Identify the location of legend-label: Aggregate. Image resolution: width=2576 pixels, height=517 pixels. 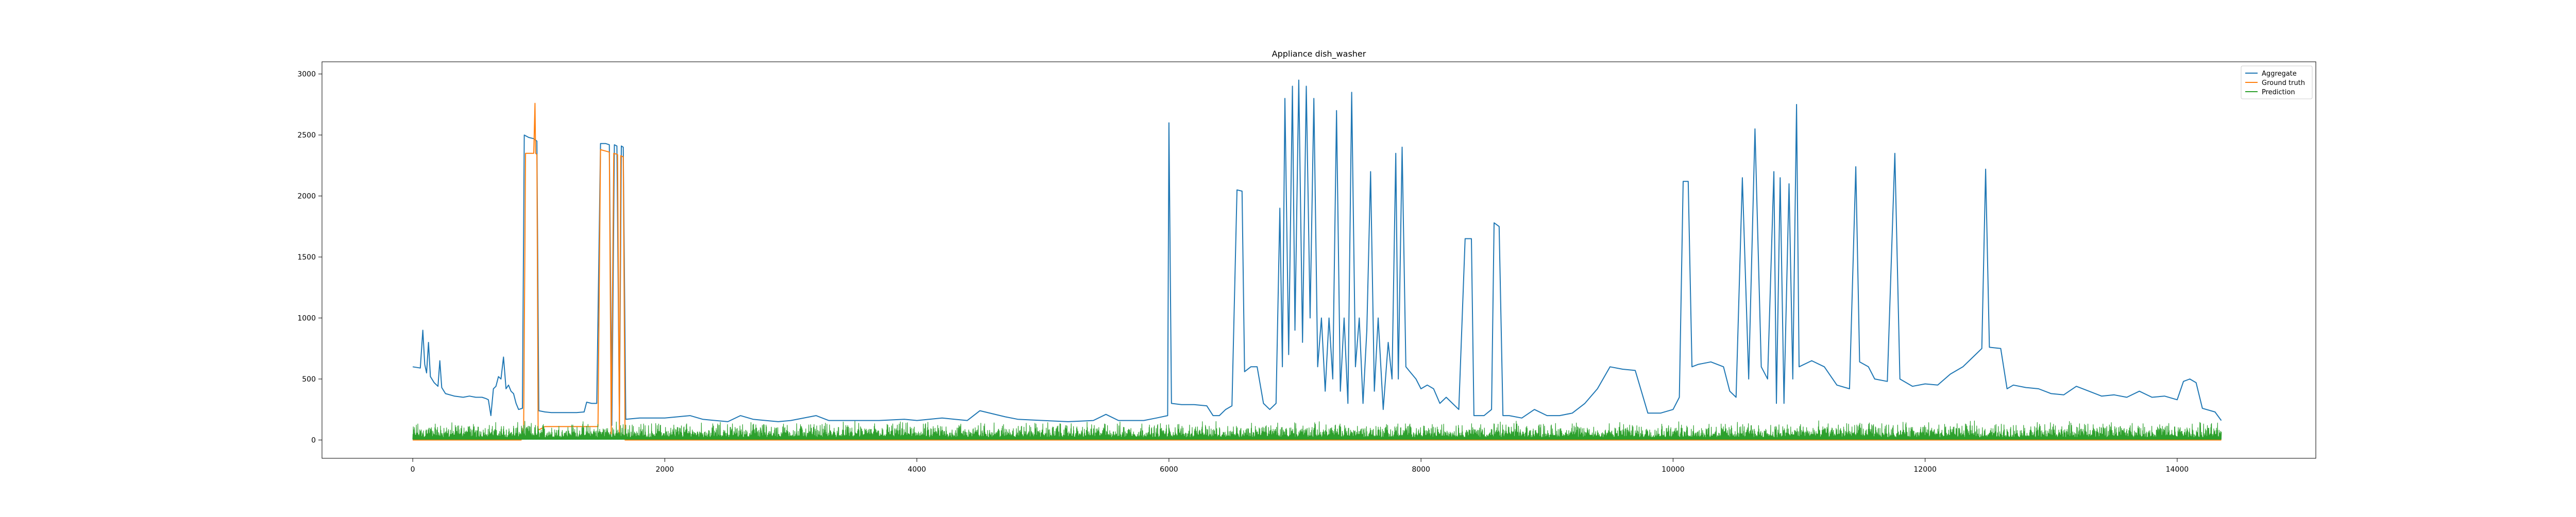
(2280, 74).